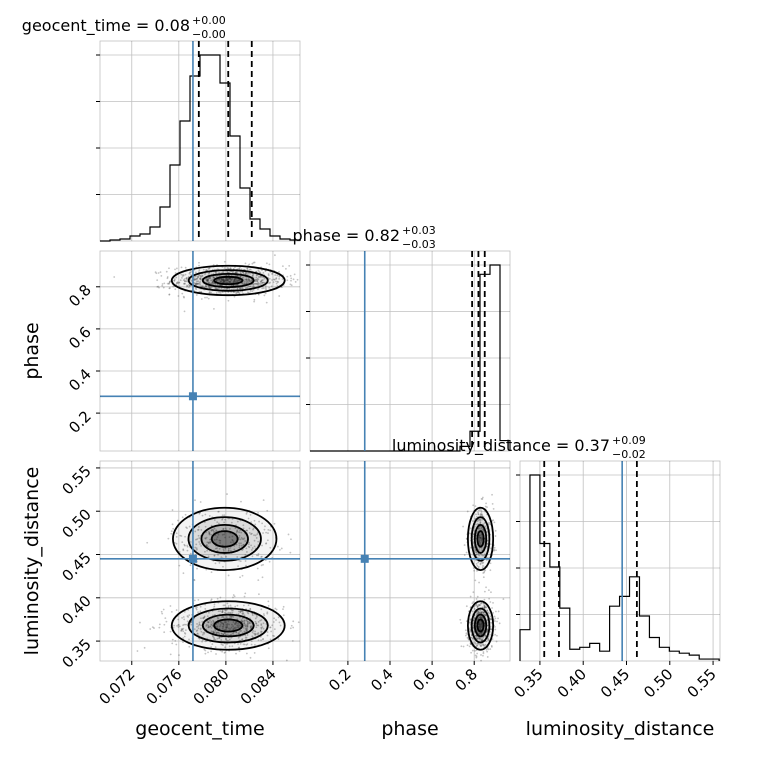  Describe the element at coordinates (199, 729) in the screenshot. I see `x-axis-title: geocent_time` at that location.